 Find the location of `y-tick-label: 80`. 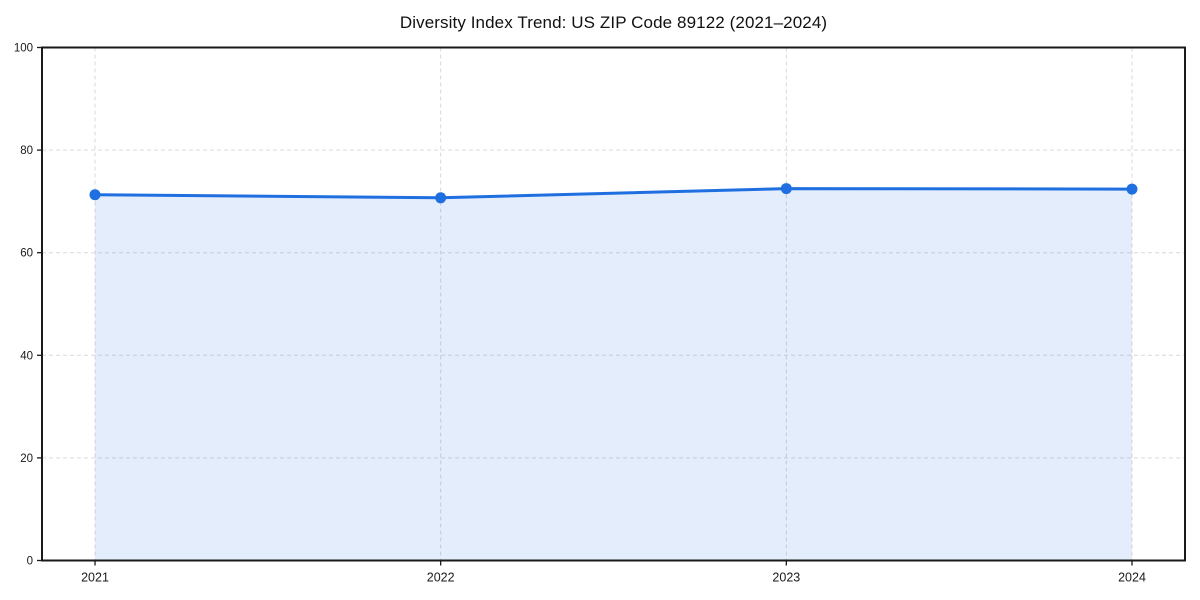

y-tick-label: 80 is located at coordinates (26, 151).